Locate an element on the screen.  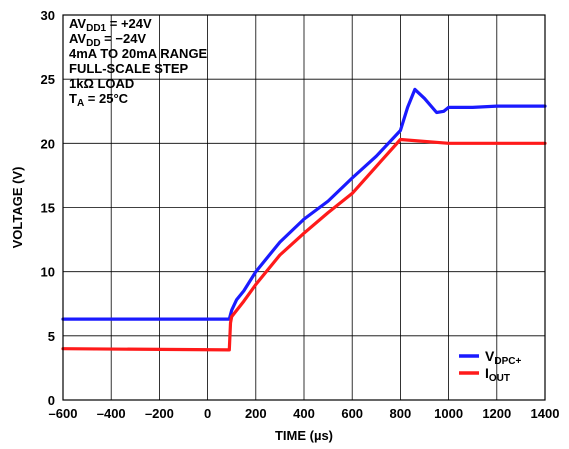
x-tick-label: –600 is located at coordinates (63, 413).